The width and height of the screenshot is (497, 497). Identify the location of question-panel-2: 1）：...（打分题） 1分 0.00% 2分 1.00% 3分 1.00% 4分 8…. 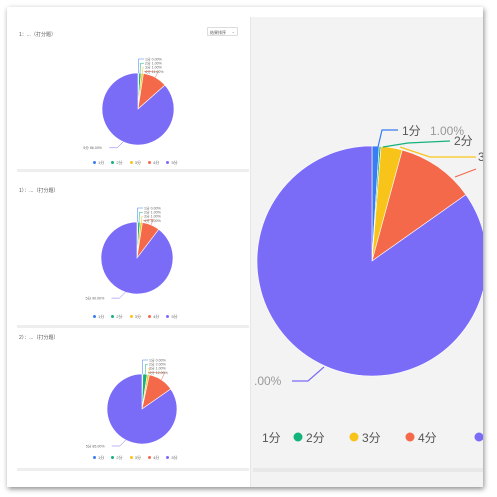
(133, 250).